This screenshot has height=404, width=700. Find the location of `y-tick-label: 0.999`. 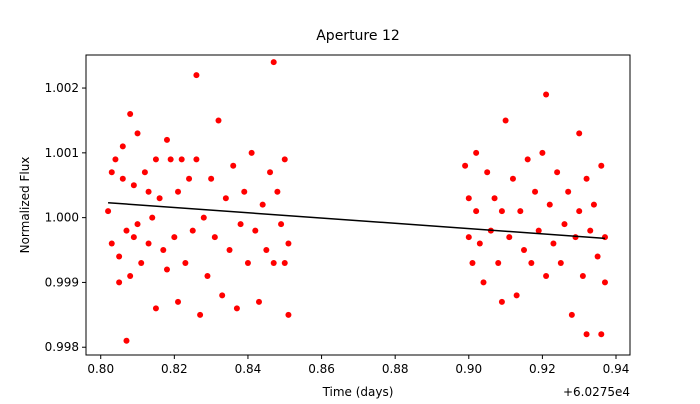

y-tick-label: 0.999 is located at coordinates (62, 282).